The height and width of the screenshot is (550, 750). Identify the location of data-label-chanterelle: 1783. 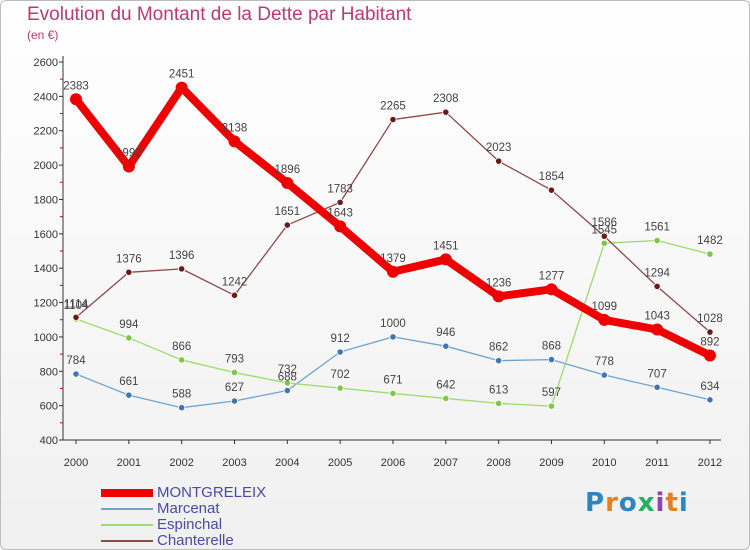
(340, 189).